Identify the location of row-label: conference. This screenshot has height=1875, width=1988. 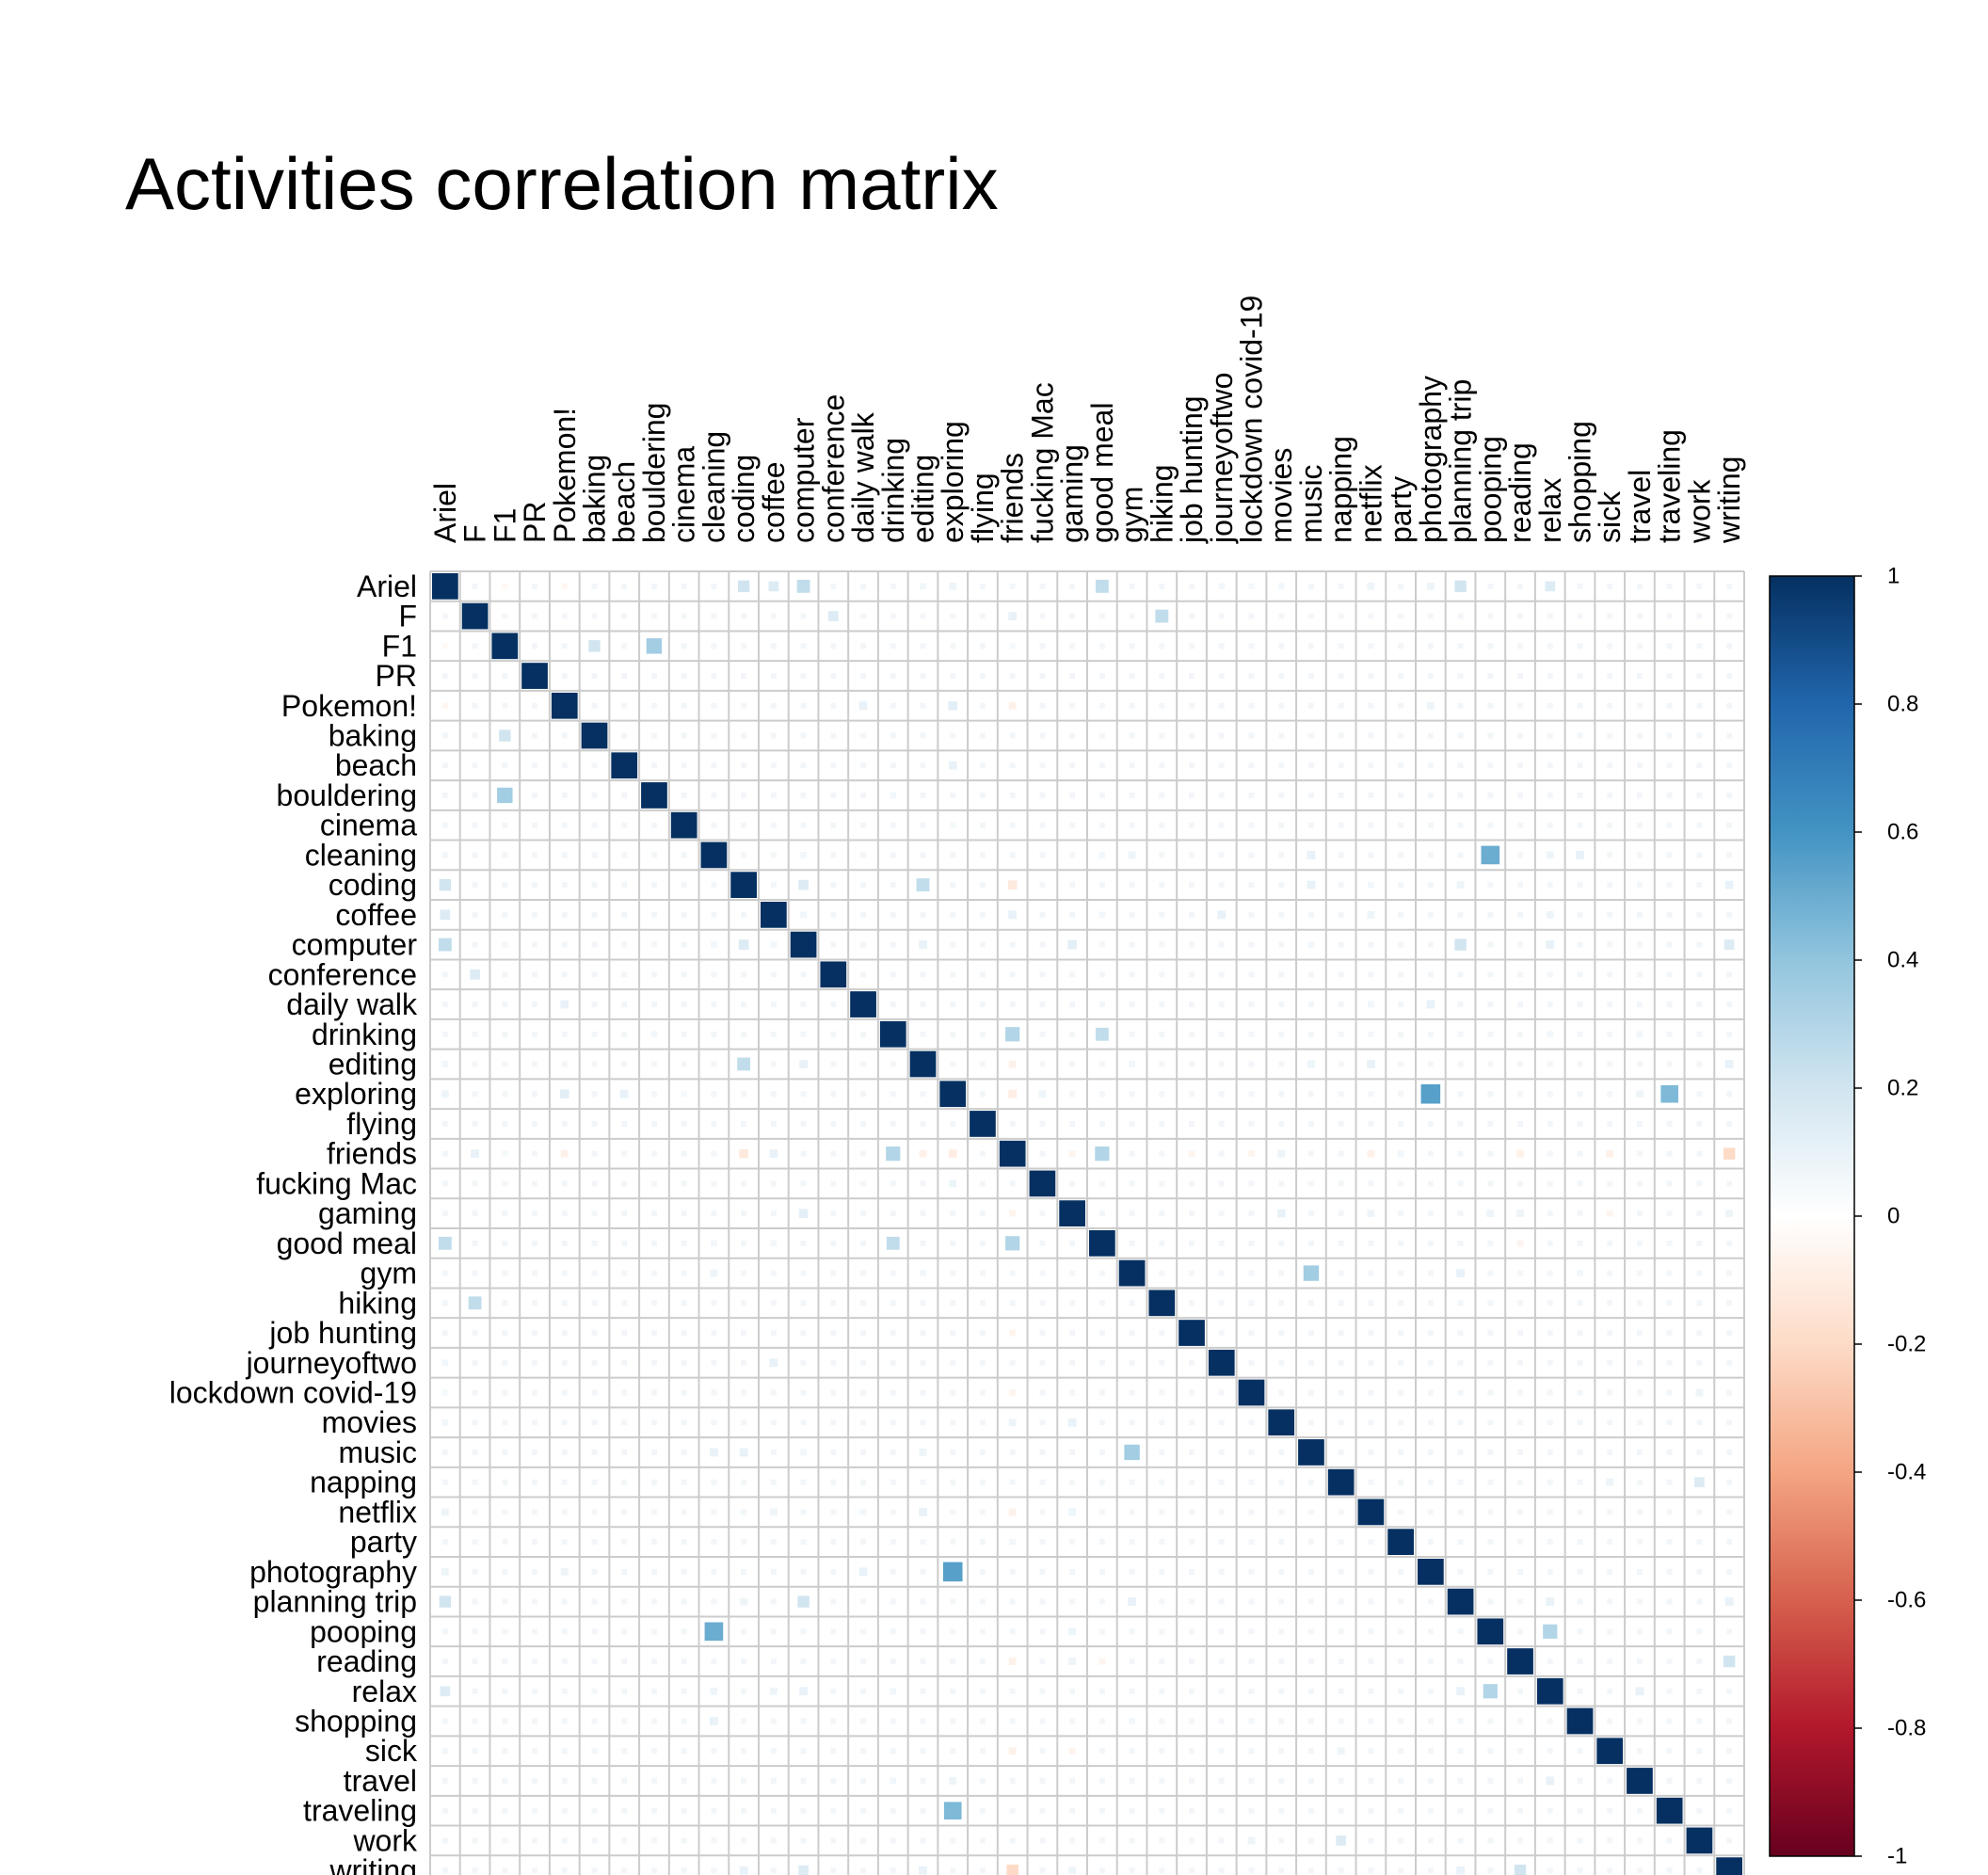
(342, 974).